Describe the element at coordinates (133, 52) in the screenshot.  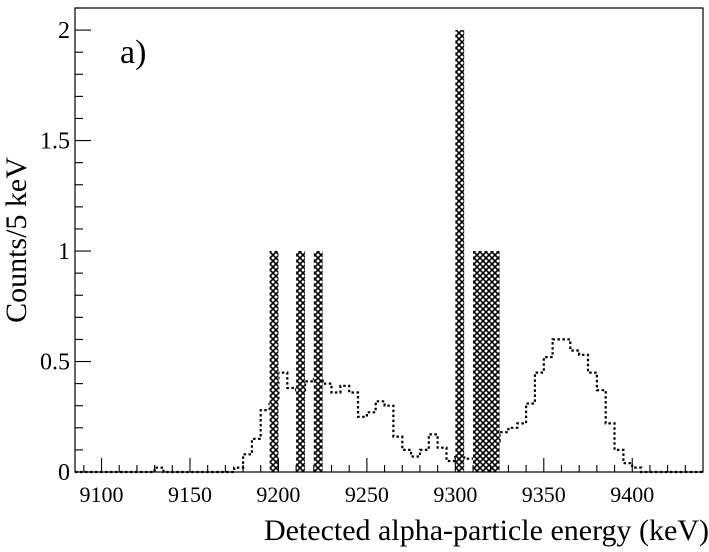
I see `panel-label: a)` at that location.